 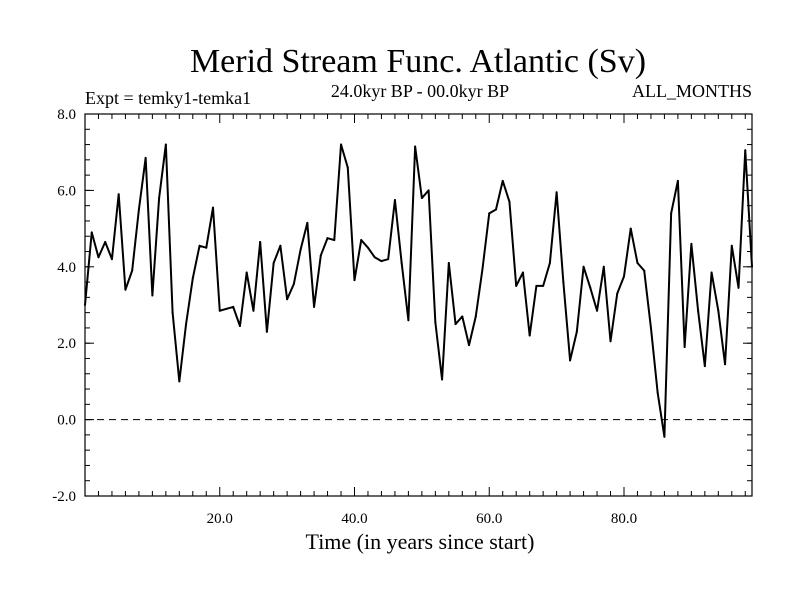 I want to click on x-tick-label: 40.0, so click(x=354, y=519).